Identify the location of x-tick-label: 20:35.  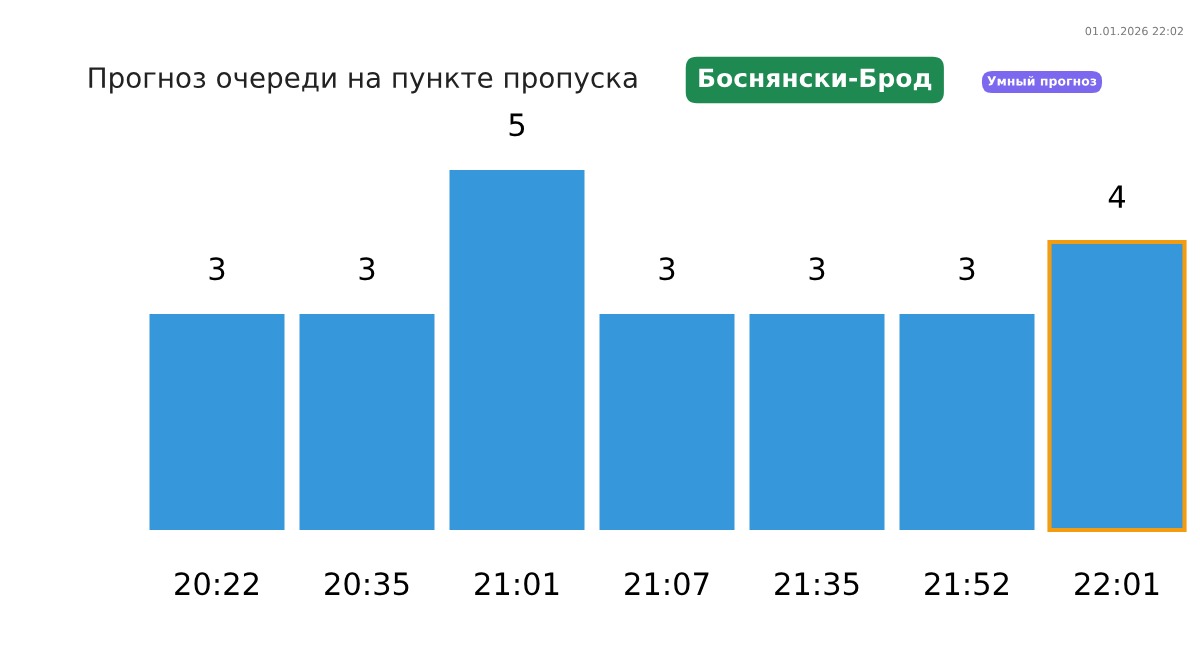
(367, 584).